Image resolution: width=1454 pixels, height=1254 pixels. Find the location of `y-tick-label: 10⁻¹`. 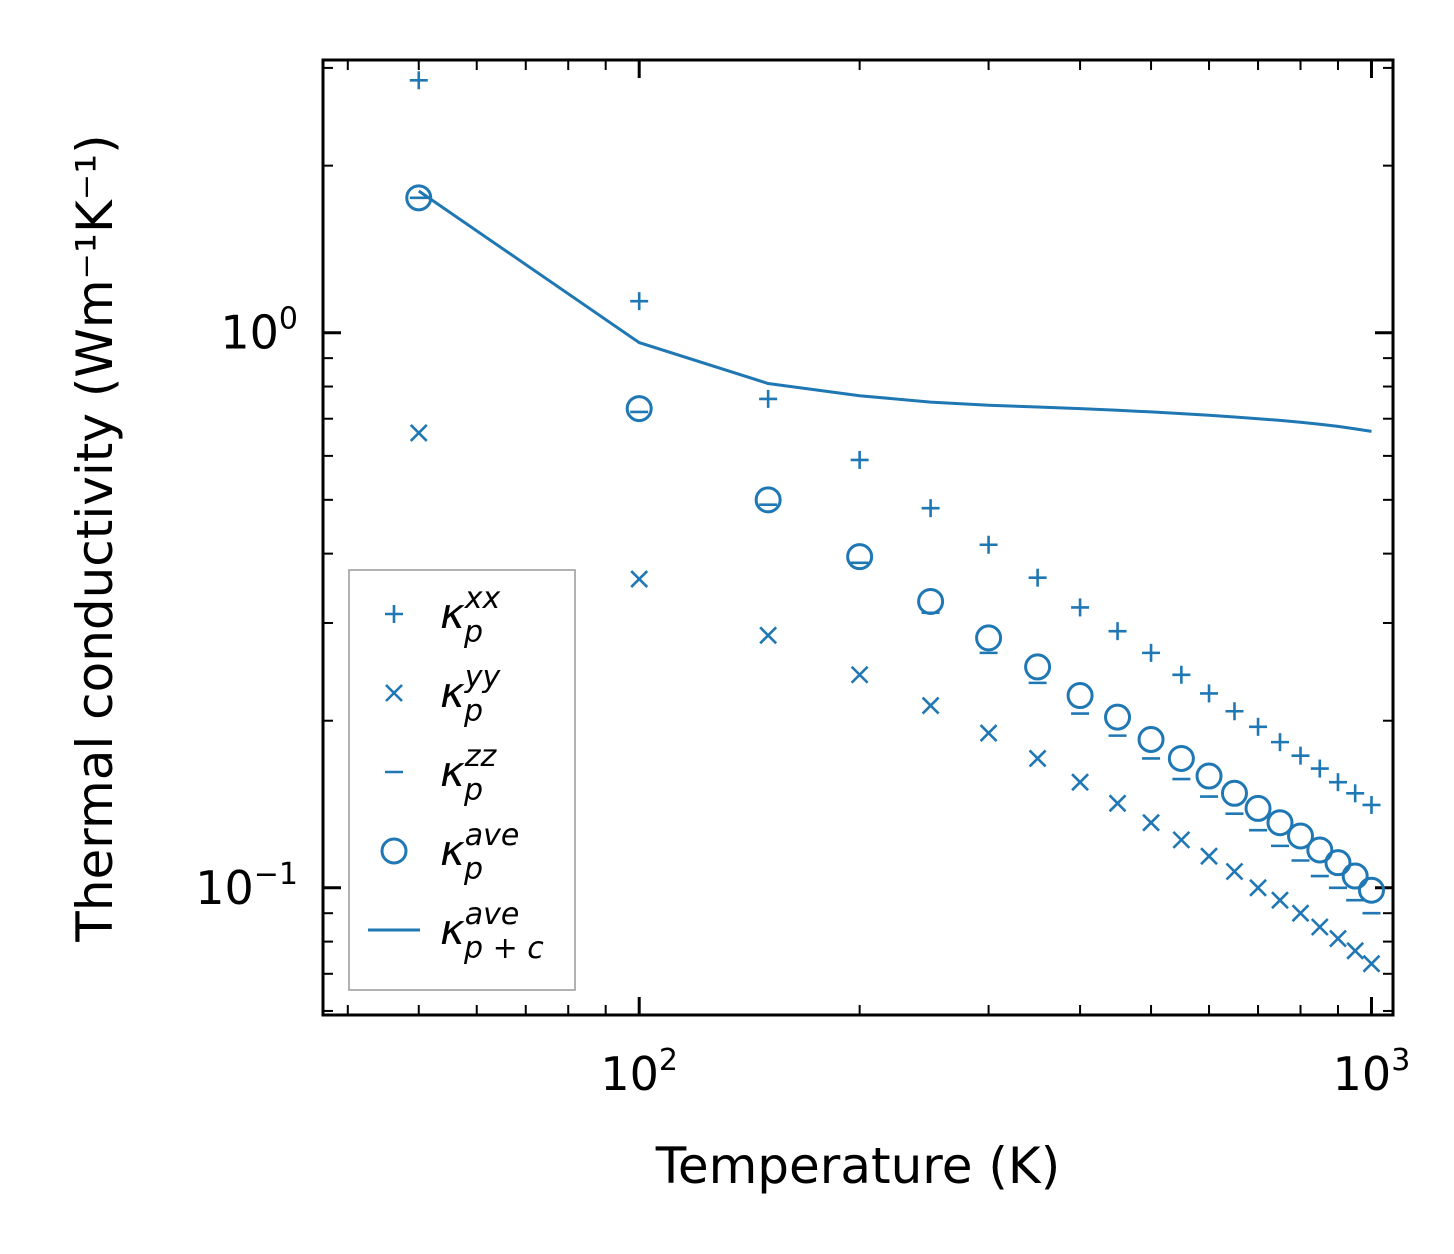

y-tick-label: 10⁻¹ is located at coordinates (246, 886).